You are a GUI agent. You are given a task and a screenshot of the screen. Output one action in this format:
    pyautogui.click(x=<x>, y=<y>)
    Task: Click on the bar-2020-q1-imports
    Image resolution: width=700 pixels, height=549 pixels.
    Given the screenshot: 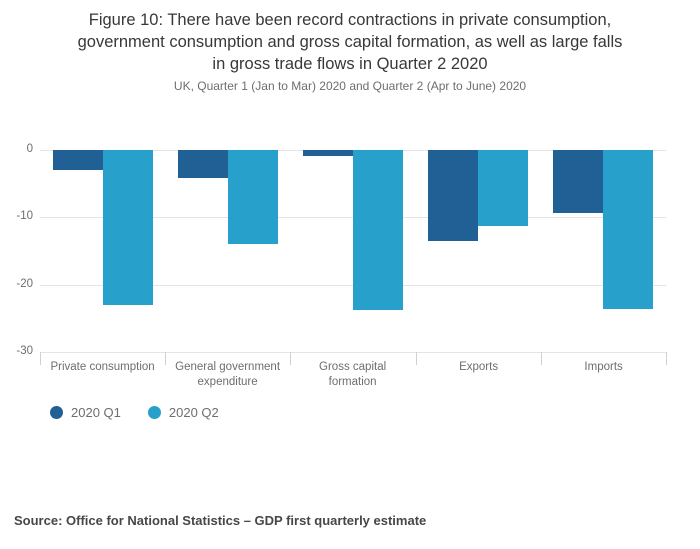 What is the action you would take?
    pyautogui.click(x=578, y=181)
    